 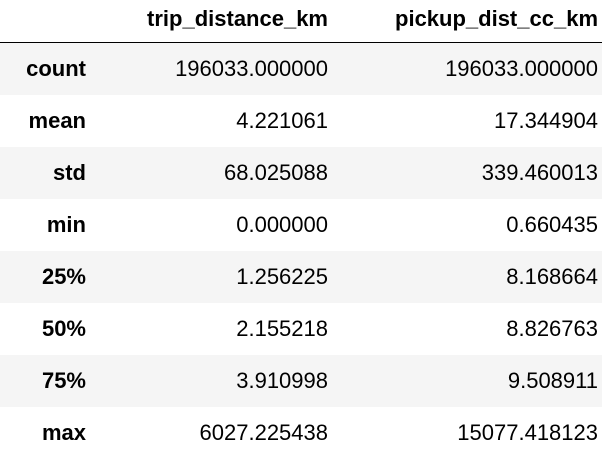 What do you see at coordinates (546, 120) in the screenshot?
I see `cell-mean-pickup-dist: 17.344904` at bounding box center [546, 120].